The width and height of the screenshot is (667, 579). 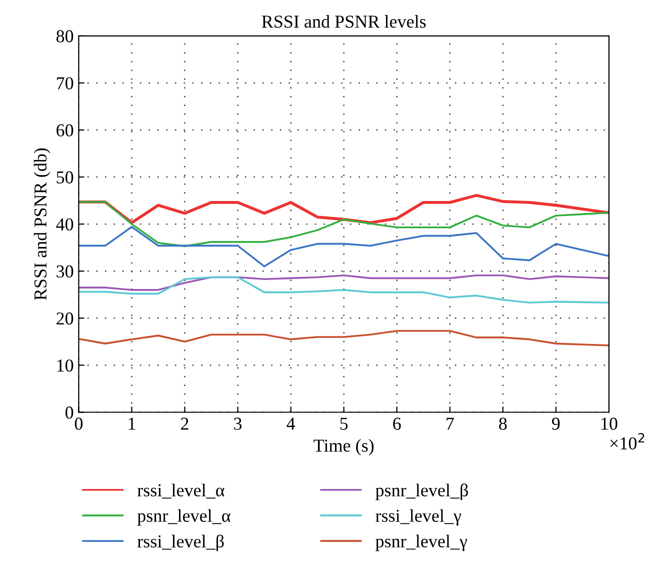 I want to click on y-tick-label: 20, so click(x=65, y=318).